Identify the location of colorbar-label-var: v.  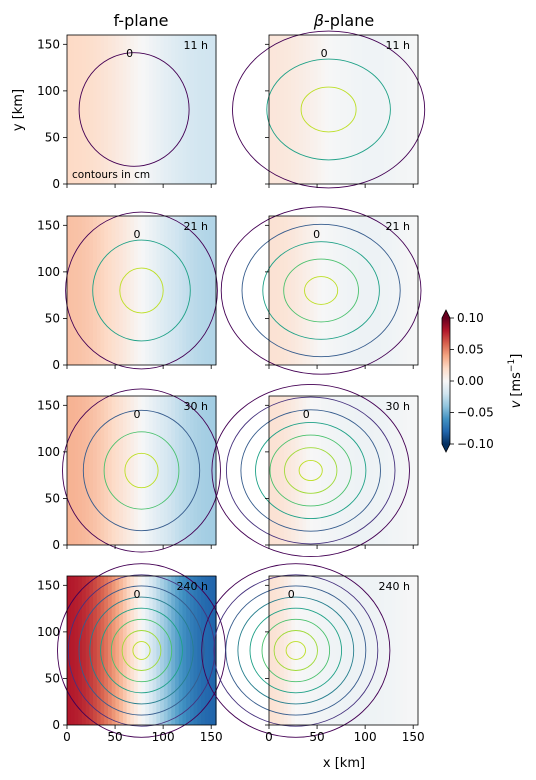
(516, 404).